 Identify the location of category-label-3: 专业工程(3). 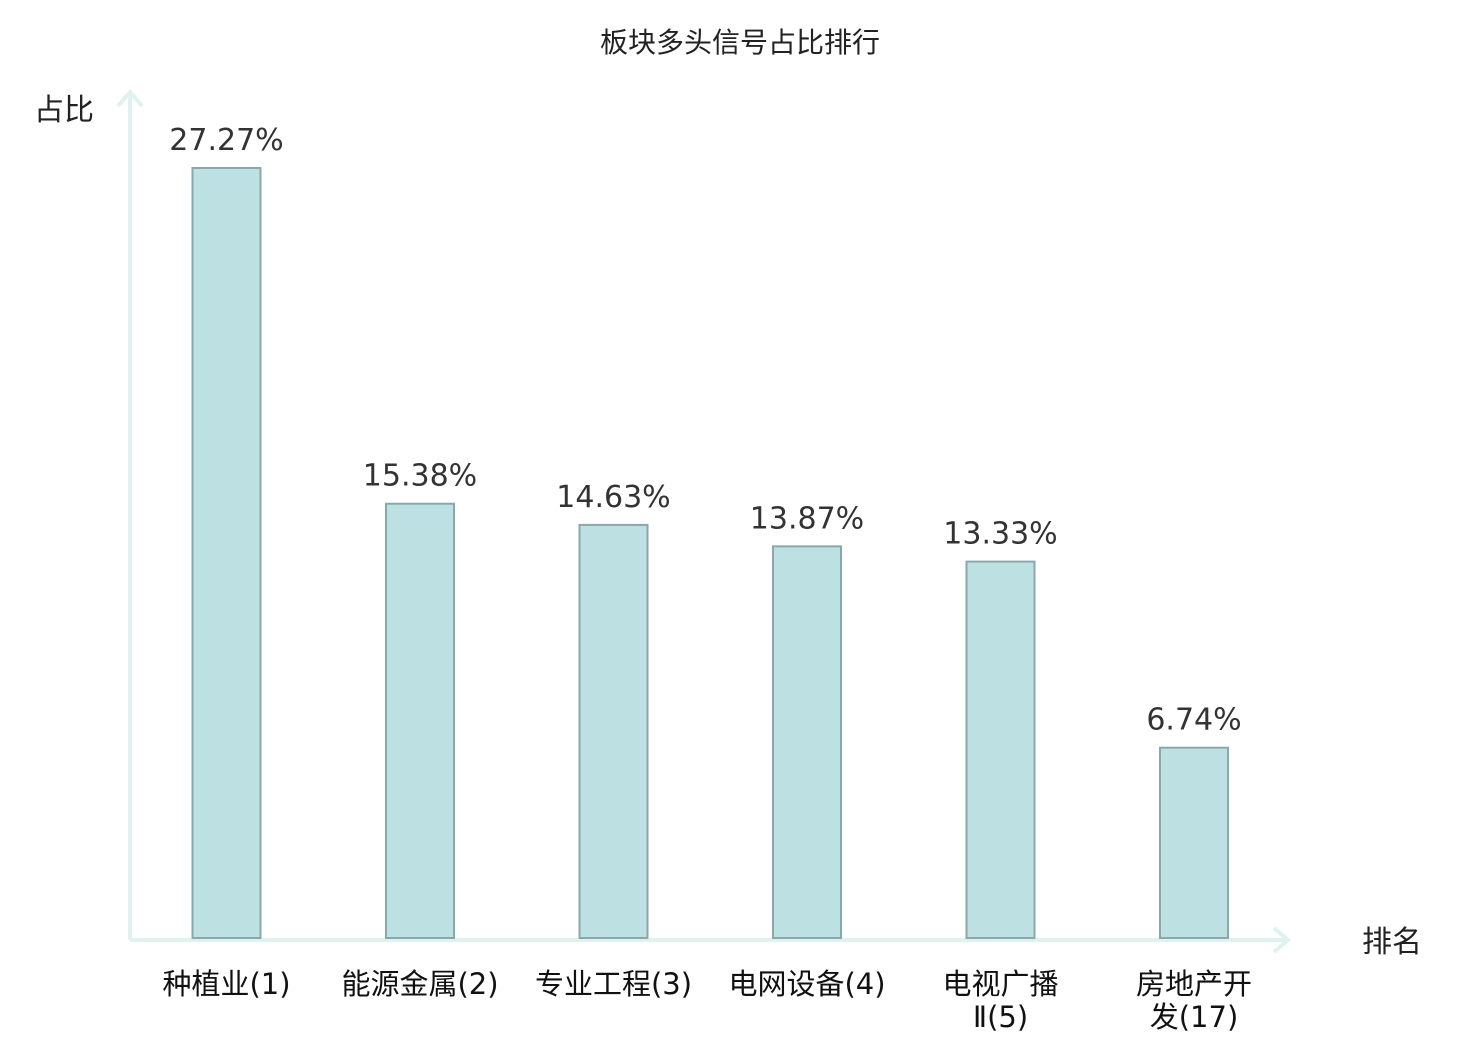
(613, 984).